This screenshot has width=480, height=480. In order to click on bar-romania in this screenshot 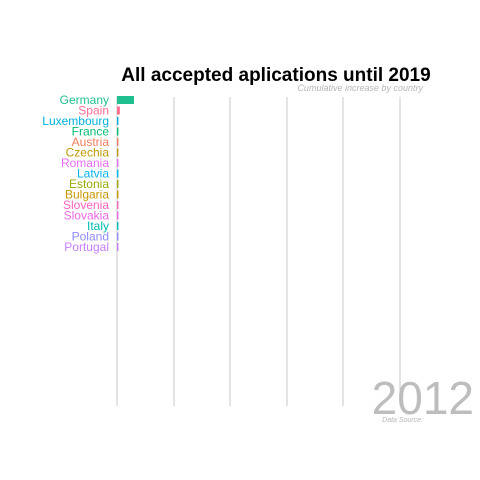, I will do `click(118, 163)`.